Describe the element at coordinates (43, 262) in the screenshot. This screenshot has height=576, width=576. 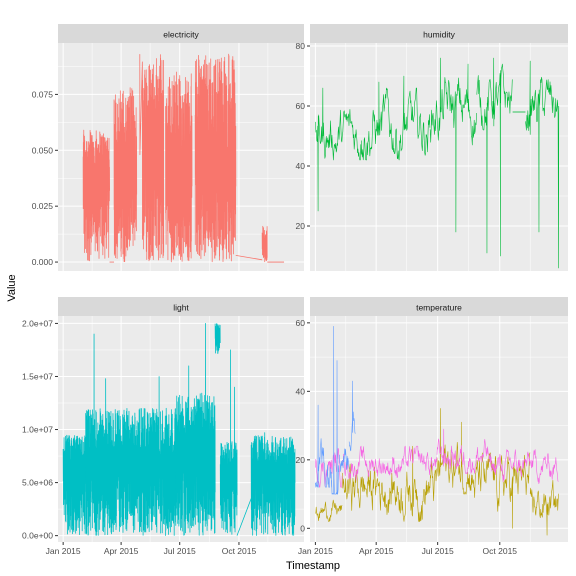
I see `y-tick-label: 0.000` at that location.